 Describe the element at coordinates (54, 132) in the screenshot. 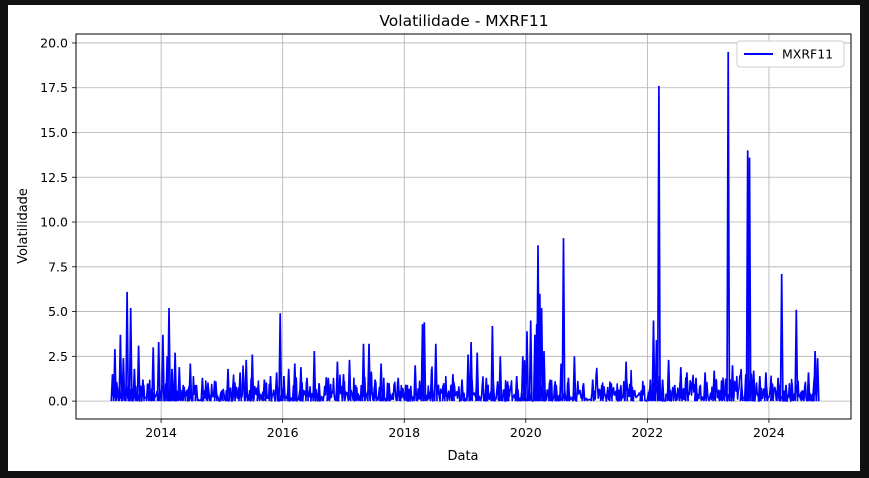

I see `y-tick-label: 15.0` at that location.